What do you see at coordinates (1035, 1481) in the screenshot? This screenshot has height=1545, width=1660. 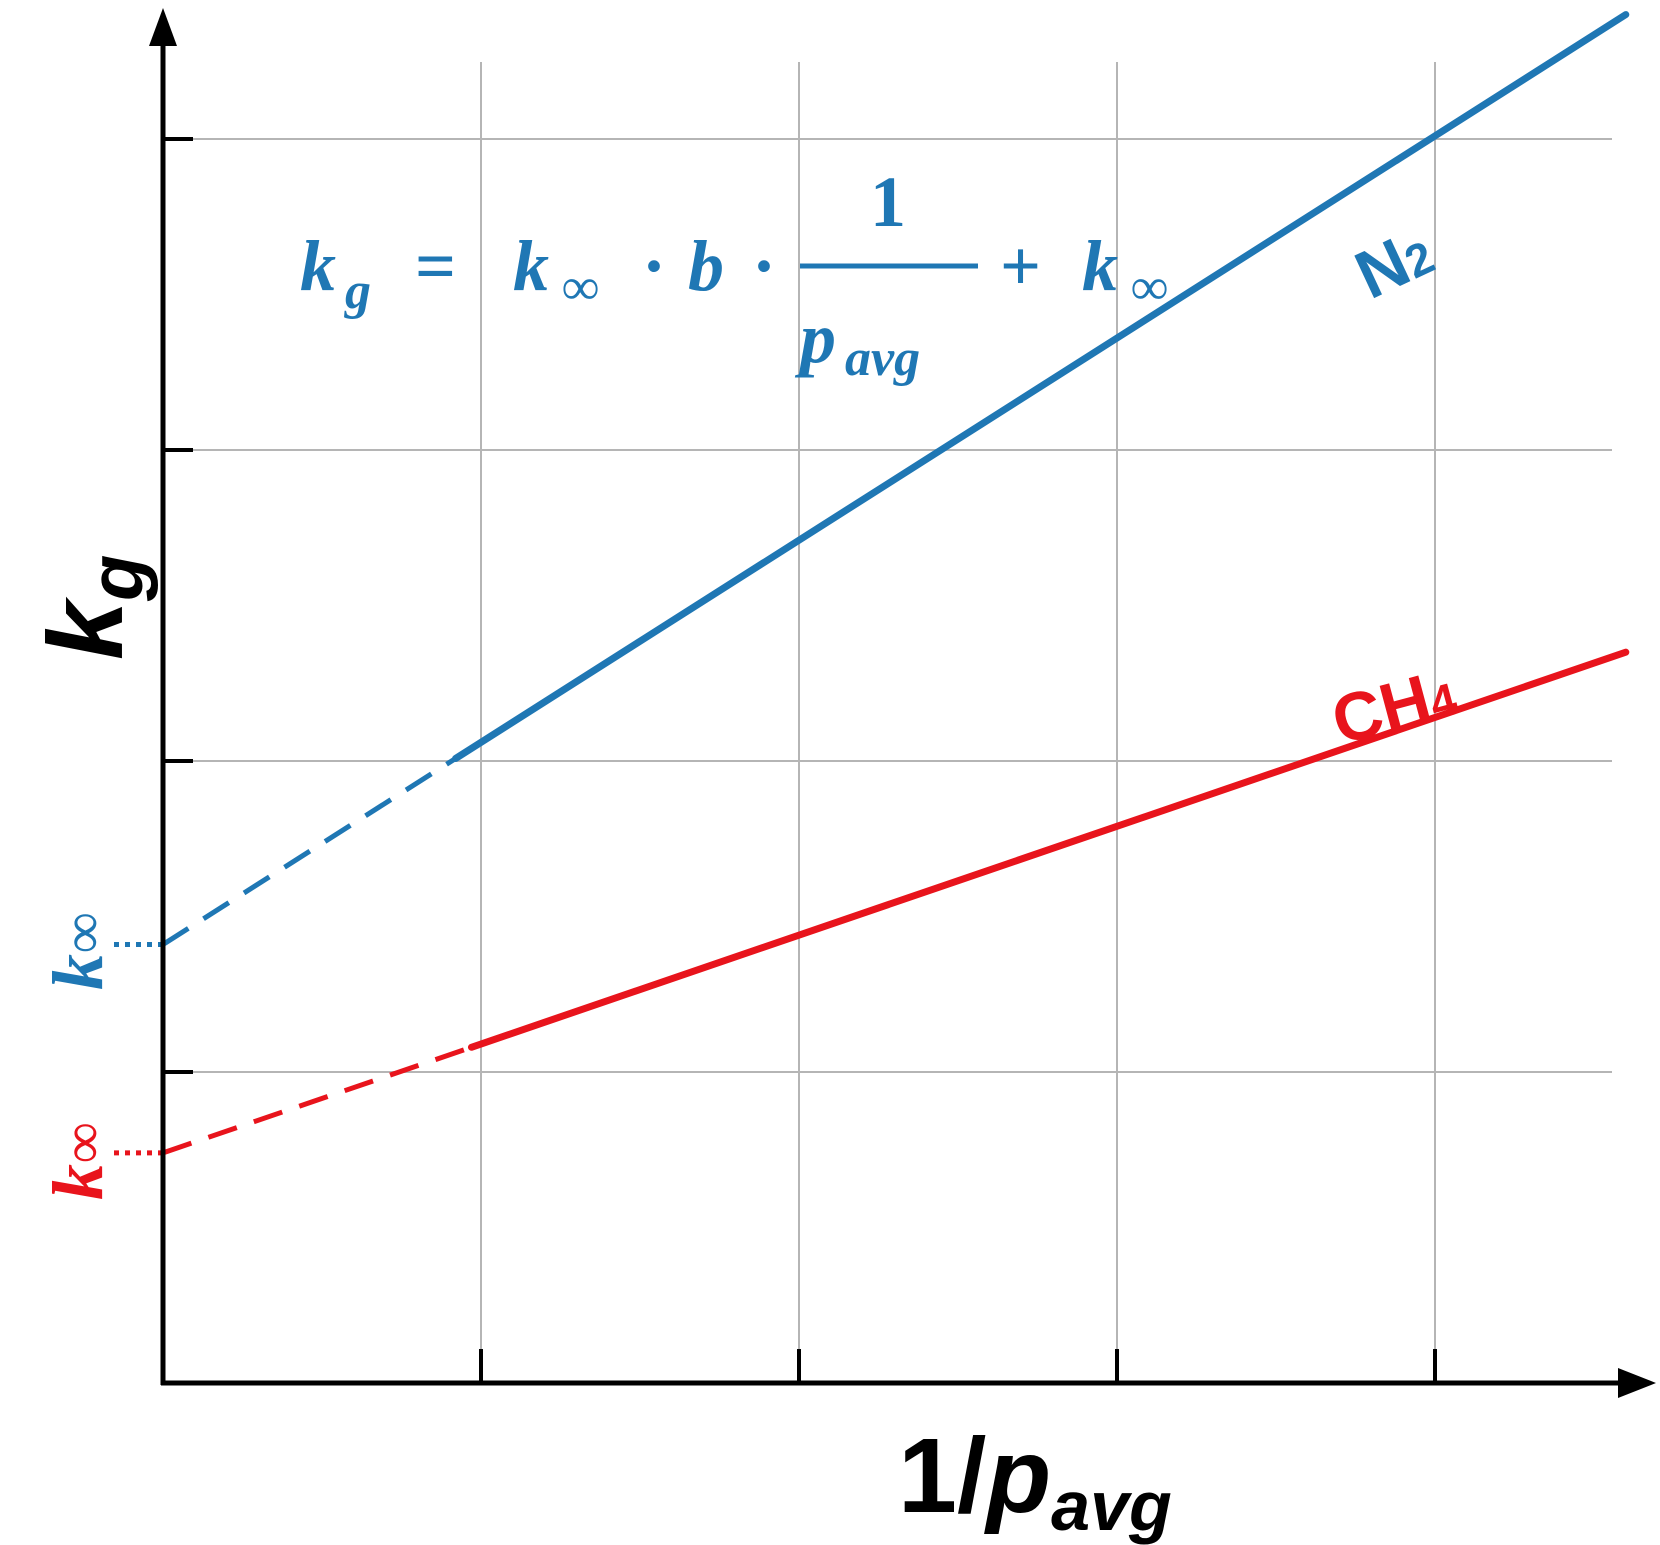 I see `x-axis-label: 1/pavg` at bounding box center [1035, 1481].